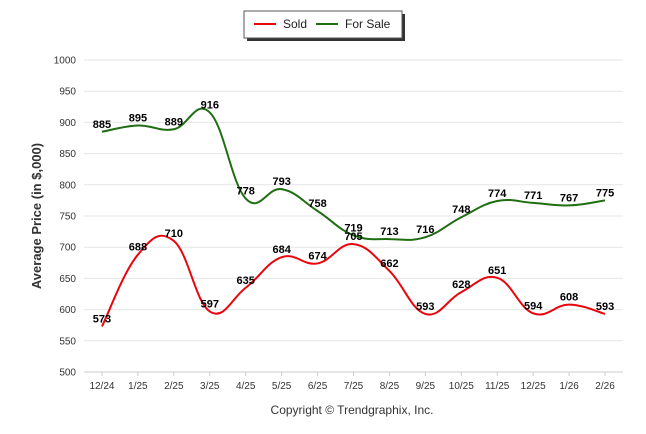 This screenshot has width=646, height=434. Describe the element at coordinates (281, 182) in the screenshot. I see `data-label-for-sale: 793` at that location.